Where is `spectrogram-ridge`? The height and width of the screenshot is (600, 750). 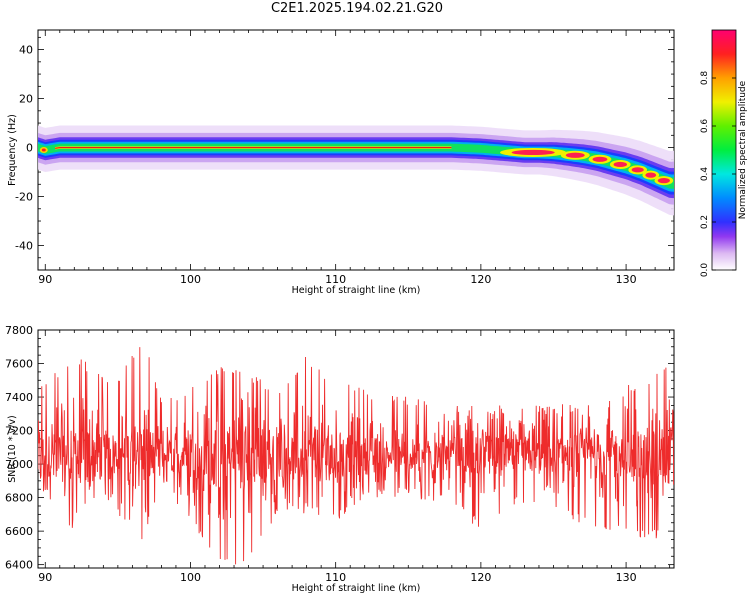
spectrogram-ridge is located at coordinates (356, 170).